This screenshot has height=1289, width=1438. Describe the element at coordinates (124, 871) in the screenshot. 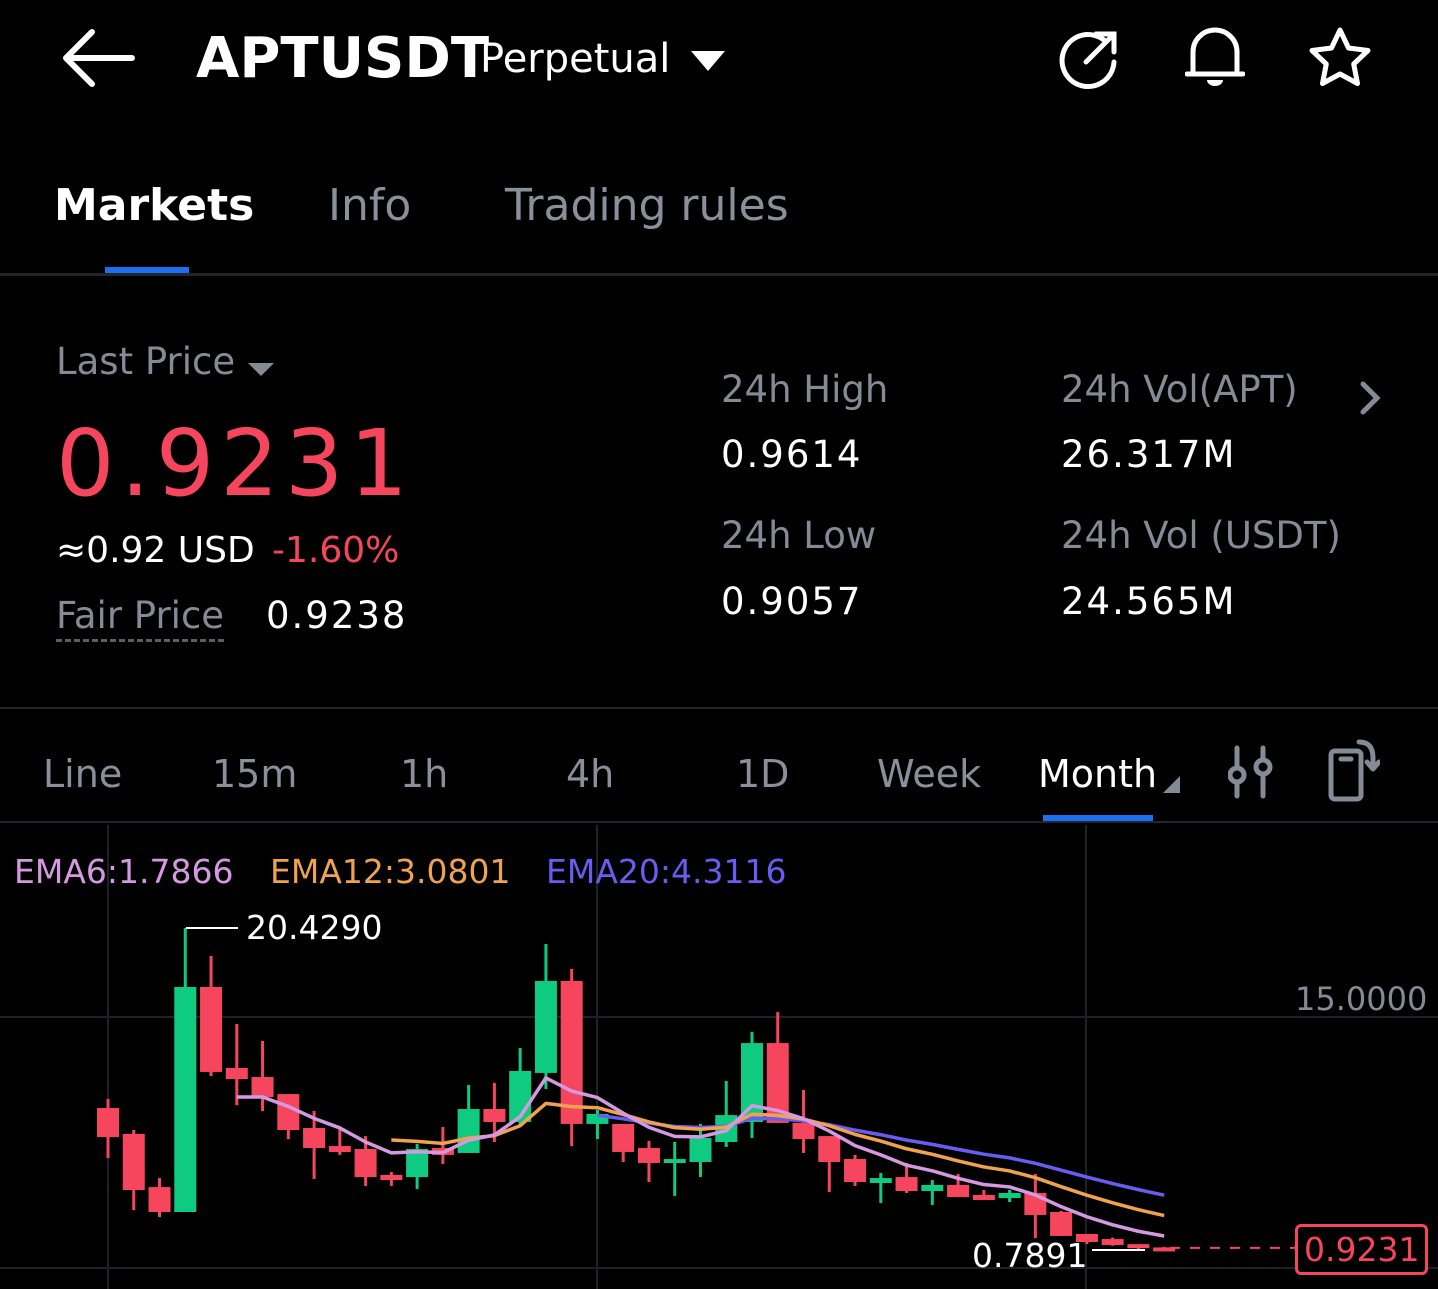

I see `ema6-legend: EMA6:1.7866` at that location.